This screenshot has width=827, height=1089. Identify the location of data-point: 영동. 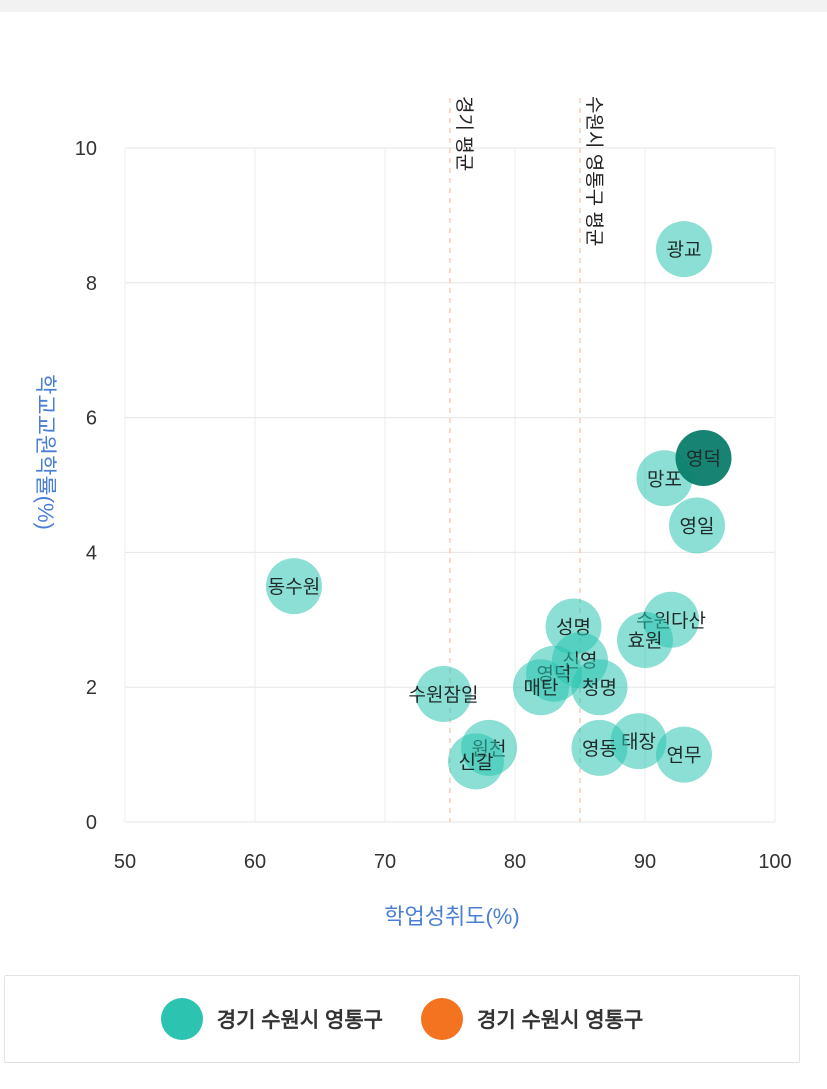
(599, 747).